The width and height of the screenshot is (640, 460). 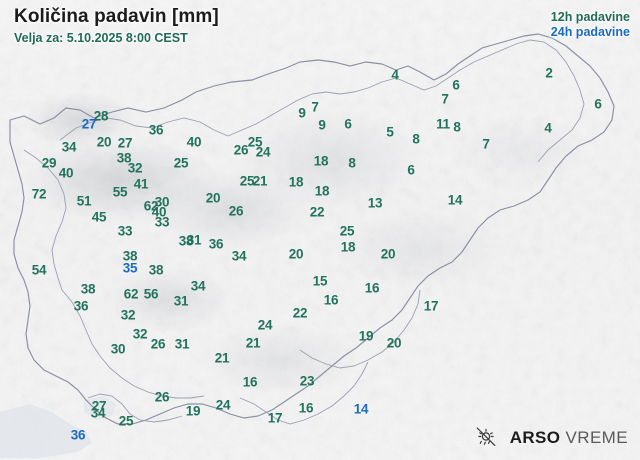 I want to click on precip-value-12h: 51, so click(x=84, y=201).